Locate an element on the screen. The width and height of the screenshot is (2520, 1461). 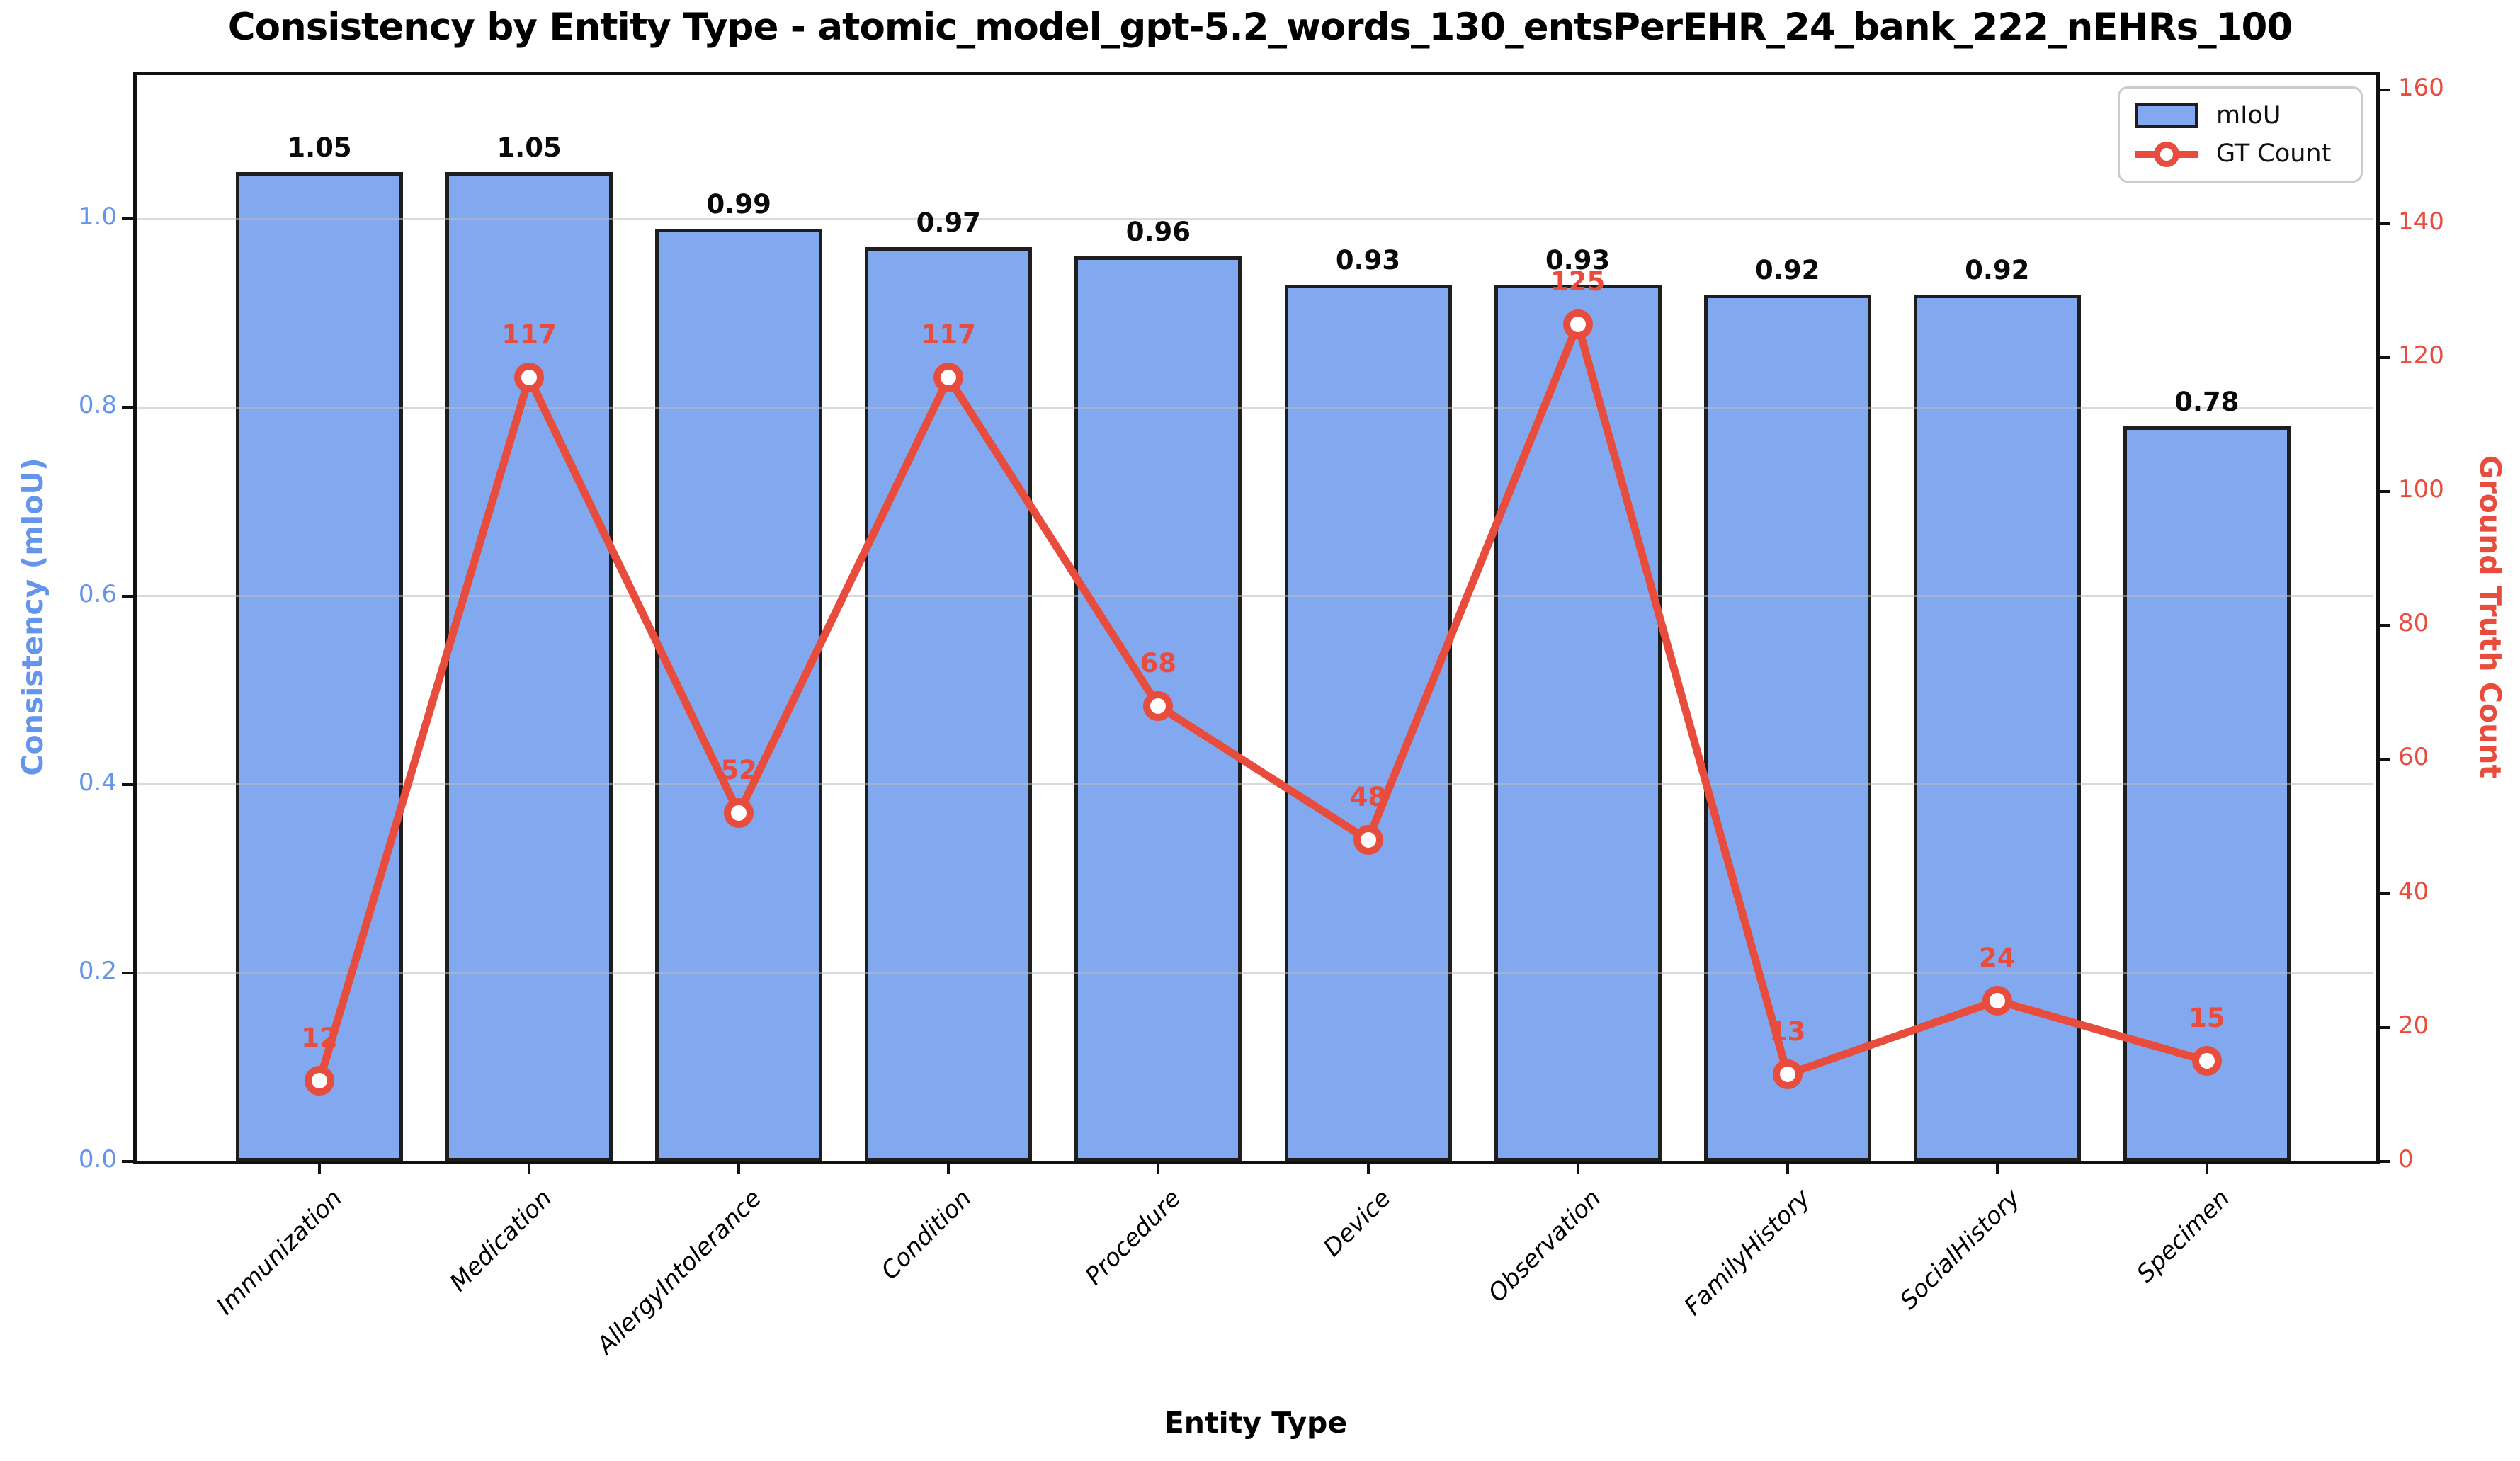
x-tick-label: Immunization is located at coordinates (279, 1252).